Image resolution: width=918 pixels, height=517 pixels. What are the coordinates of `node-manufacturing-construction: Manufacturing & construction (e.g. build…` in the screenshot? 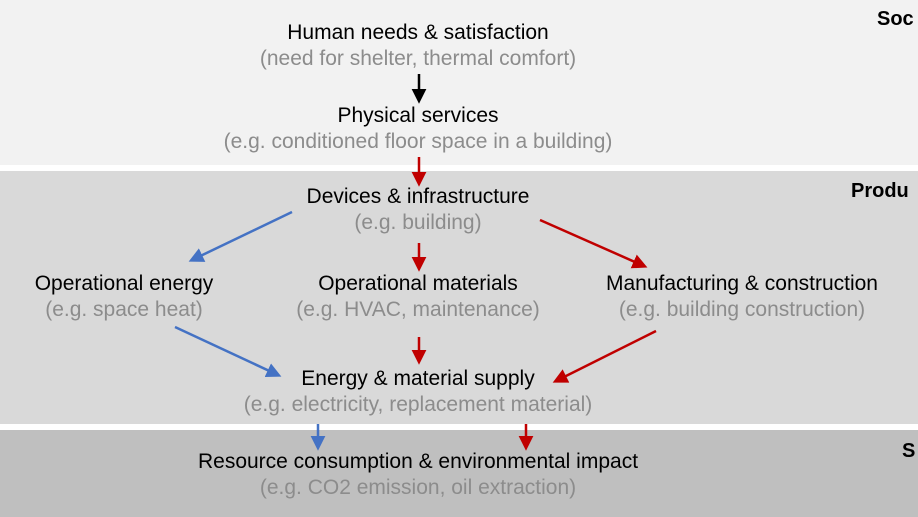 It's located at (742, 297).